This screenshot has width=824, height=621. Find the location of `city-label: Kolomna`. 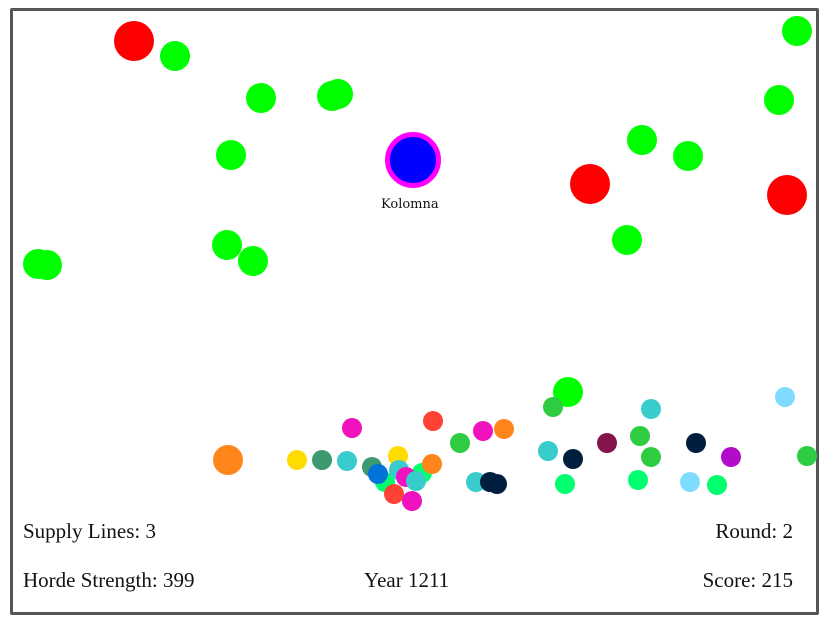

city-label: Kolomna is located at coordinates (410, 204).